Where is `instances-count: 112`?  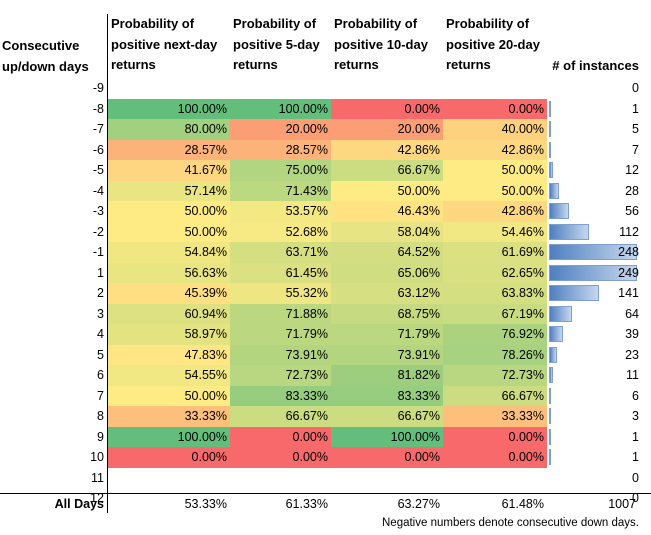
instances-count: 112 is located at coordinates (629, 231).